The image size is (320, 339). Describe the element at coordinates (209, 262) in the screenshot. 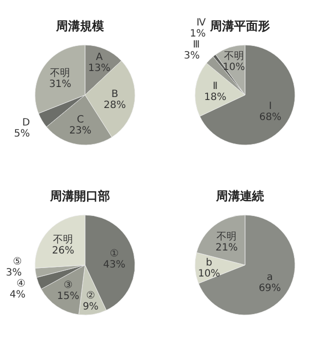

I see `slice-label: b` at that location.